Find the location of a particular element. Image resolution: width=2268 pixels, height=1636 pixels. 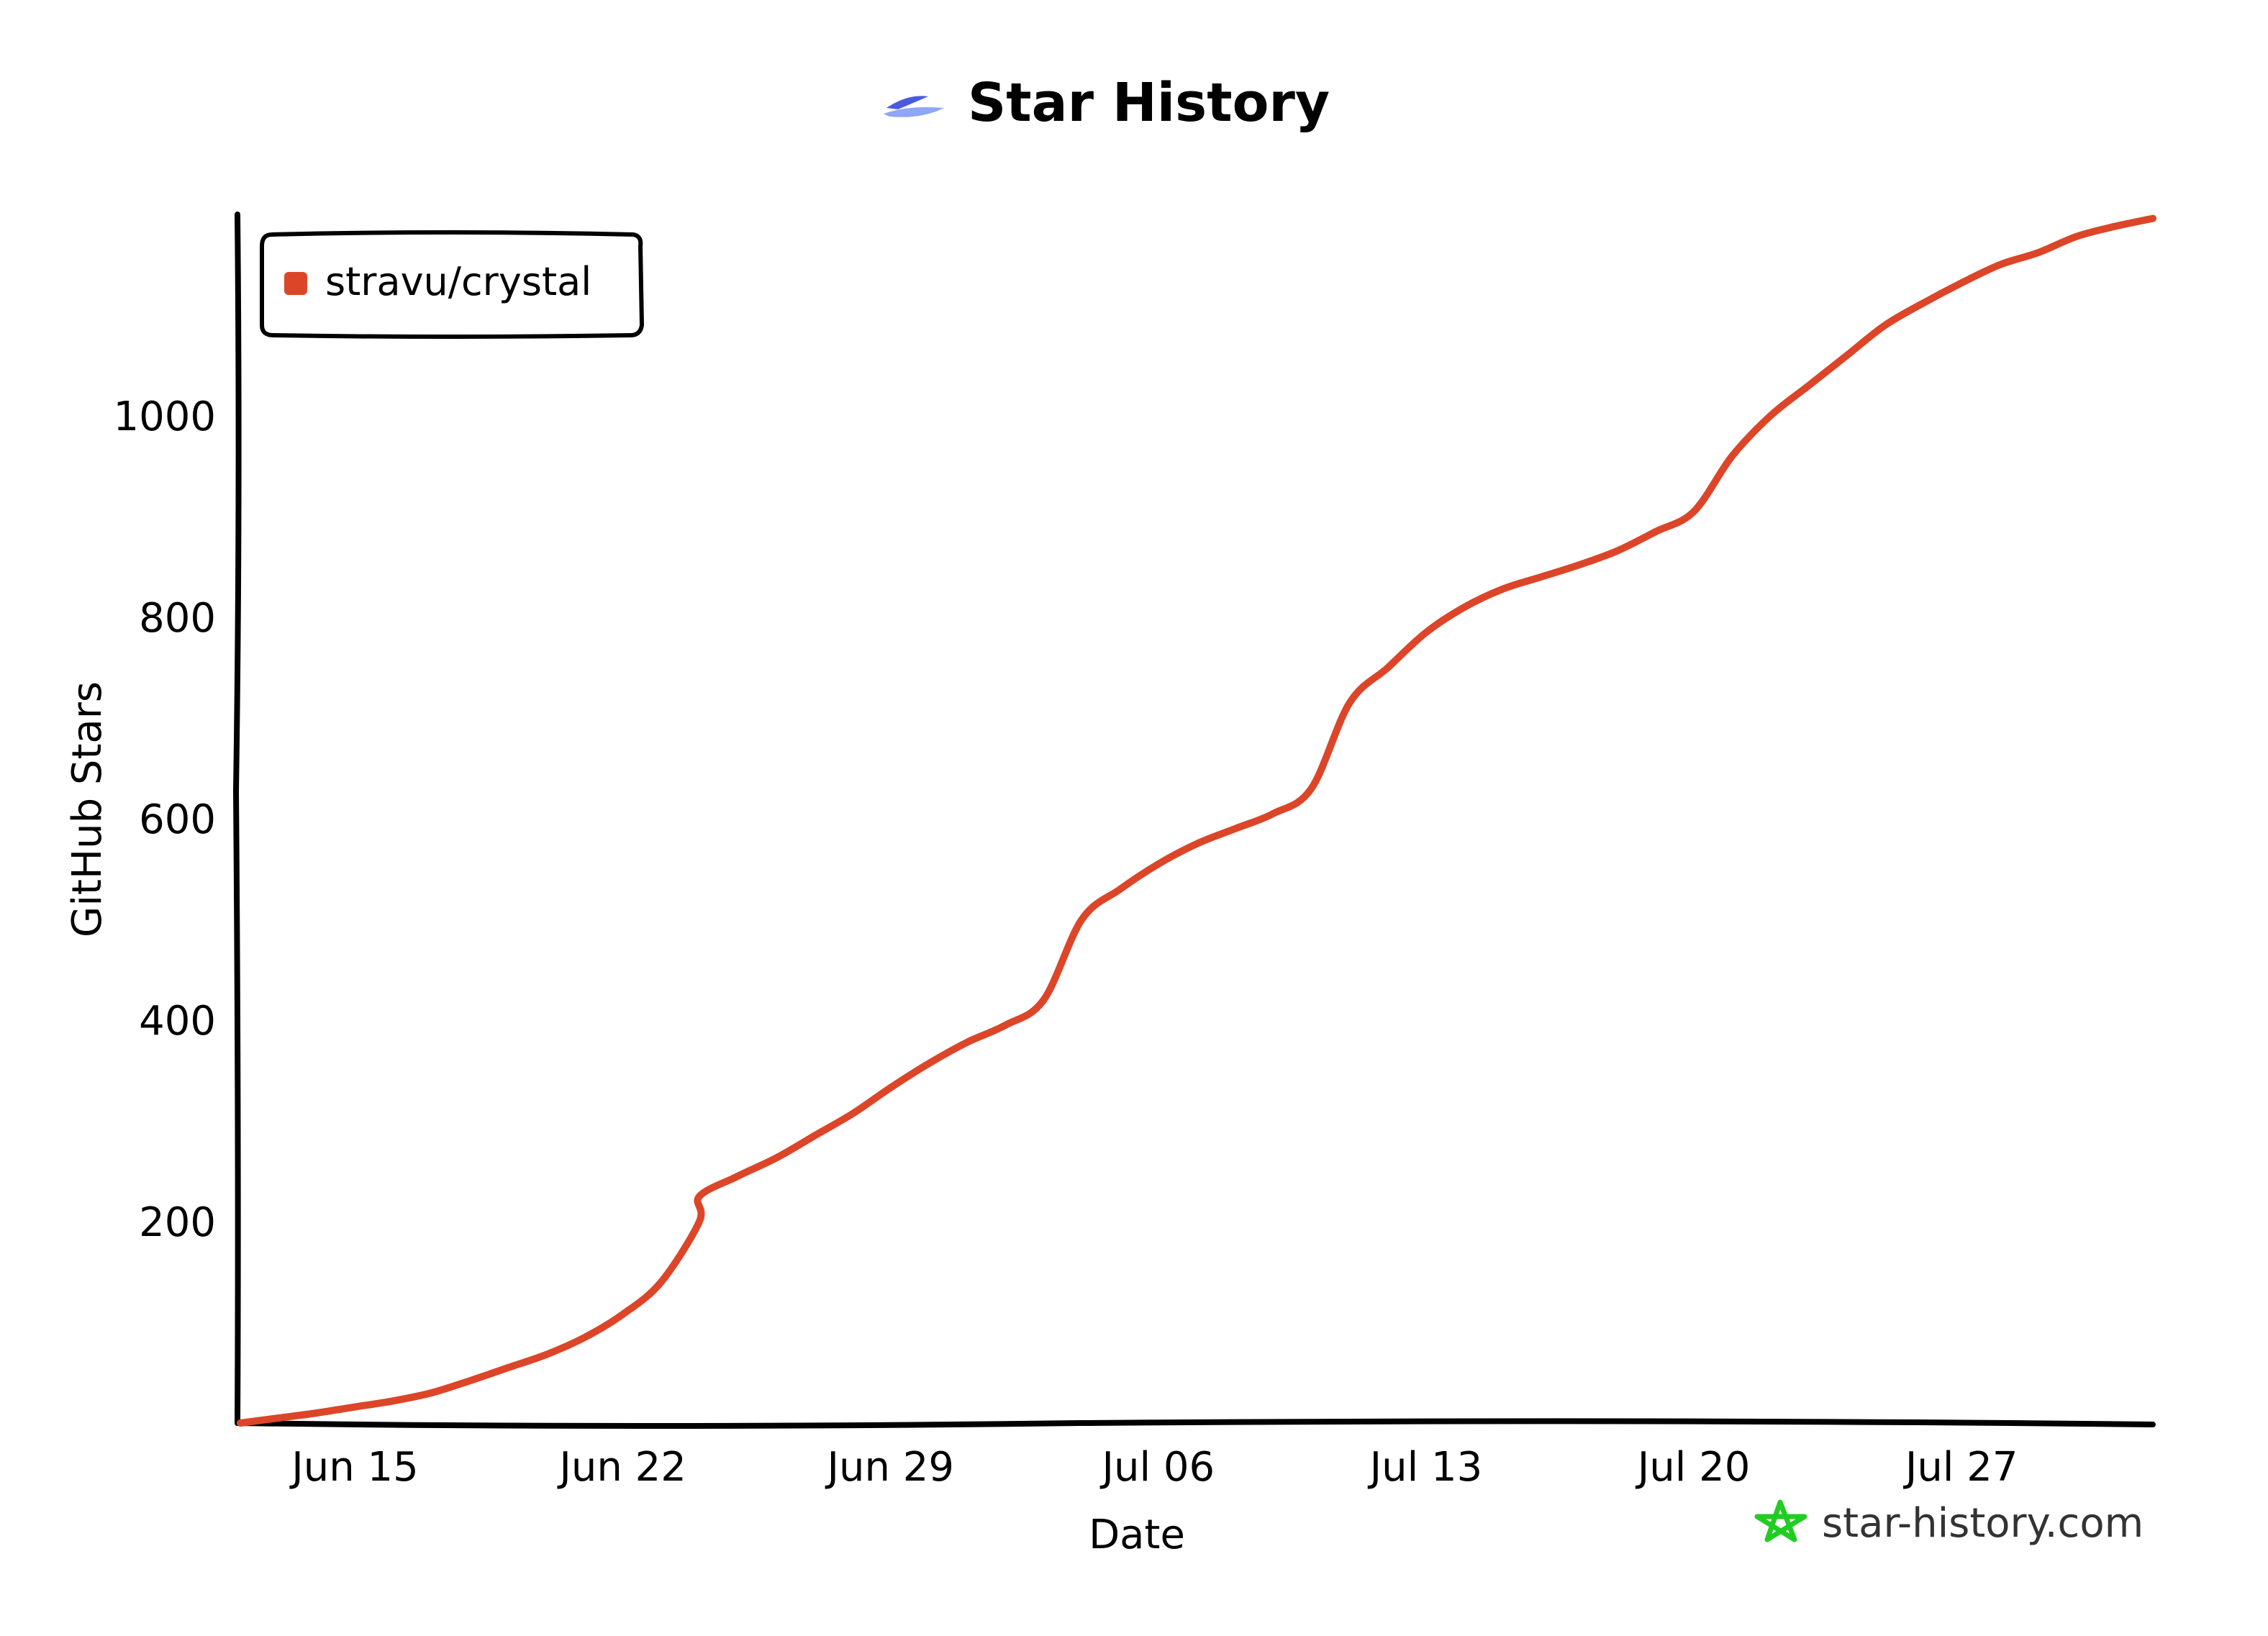

x-tick-label: Jul 13 is located at coordinates (1425, 1468).